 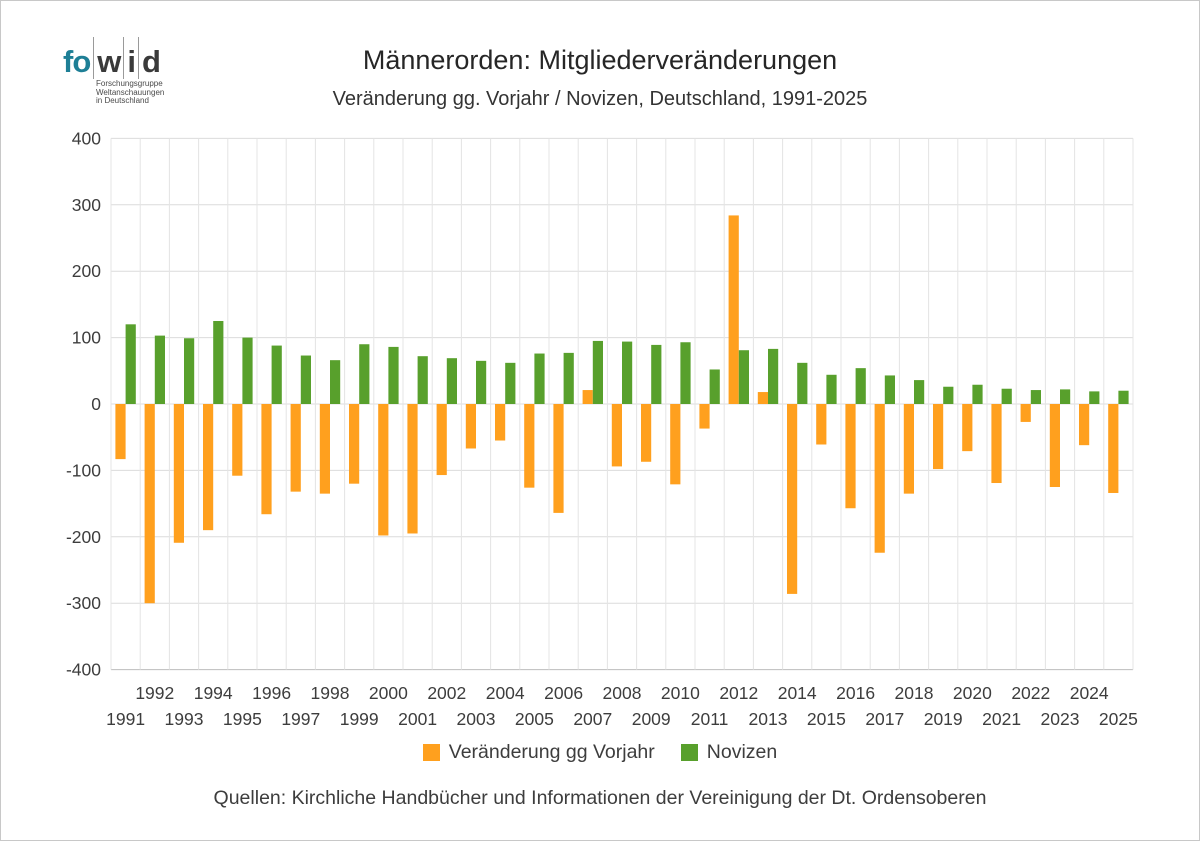 I want to click on bar-veraenderung-2018, so click(x=908, y=449).